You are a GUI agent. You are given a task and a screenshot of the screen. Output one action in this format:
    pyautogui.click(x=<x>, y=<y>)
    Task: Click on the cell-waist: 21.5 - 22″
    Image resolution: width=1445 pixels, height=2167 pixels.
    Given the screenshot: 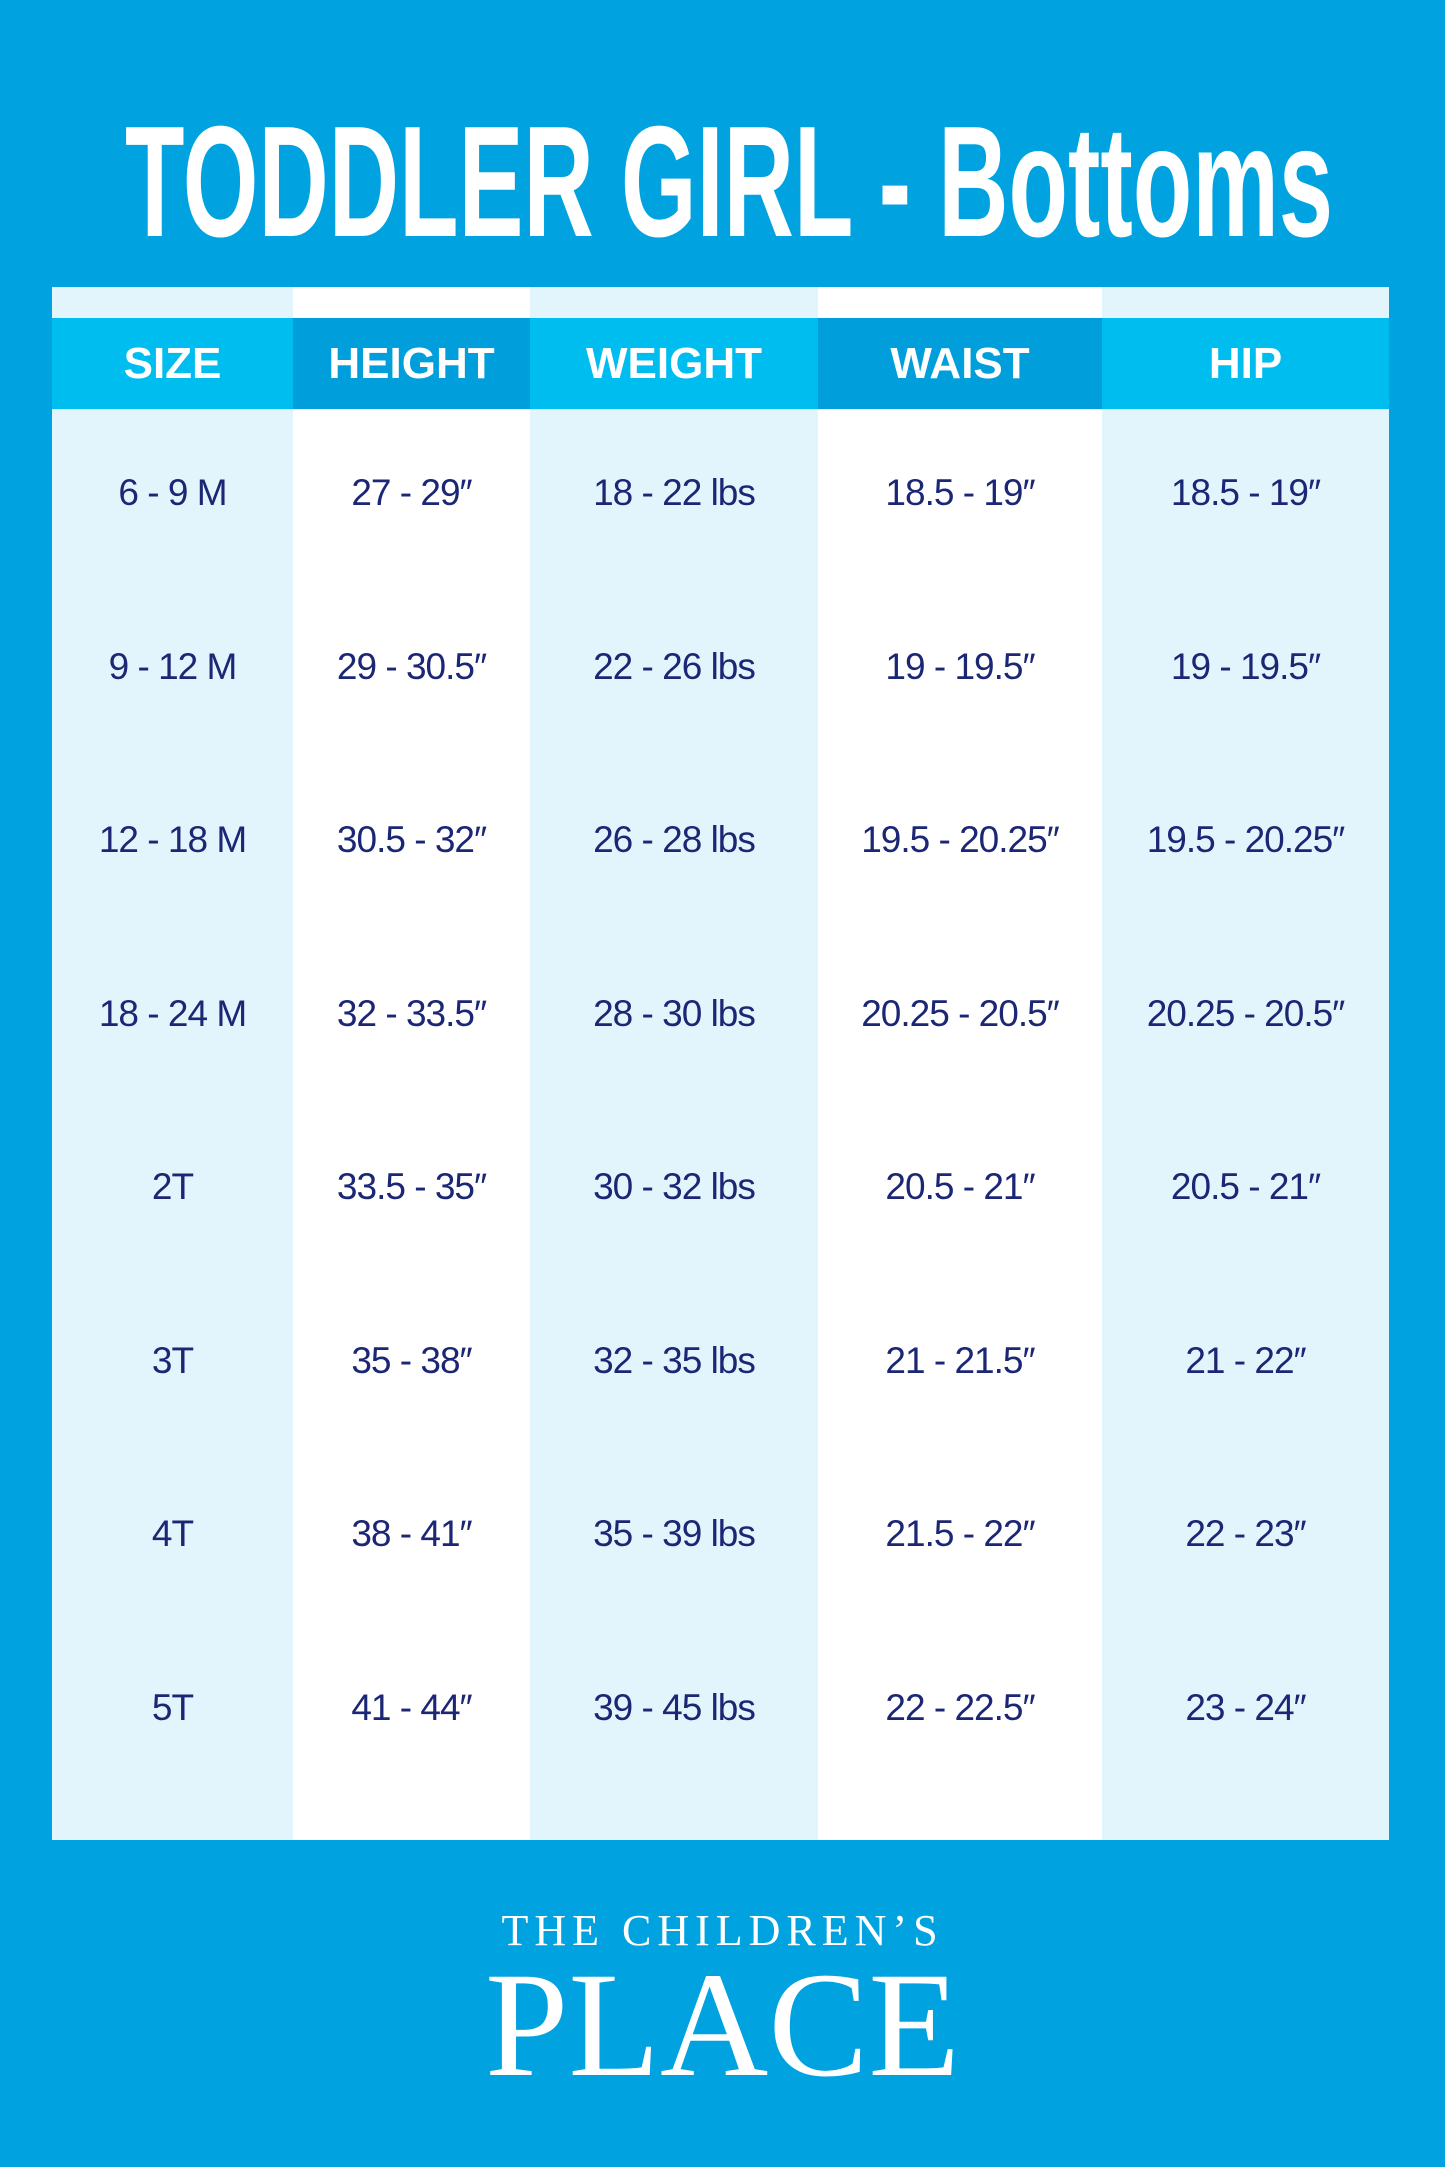 What is the action you would take?
    pyautogui.click(x=960, y=1534)
    